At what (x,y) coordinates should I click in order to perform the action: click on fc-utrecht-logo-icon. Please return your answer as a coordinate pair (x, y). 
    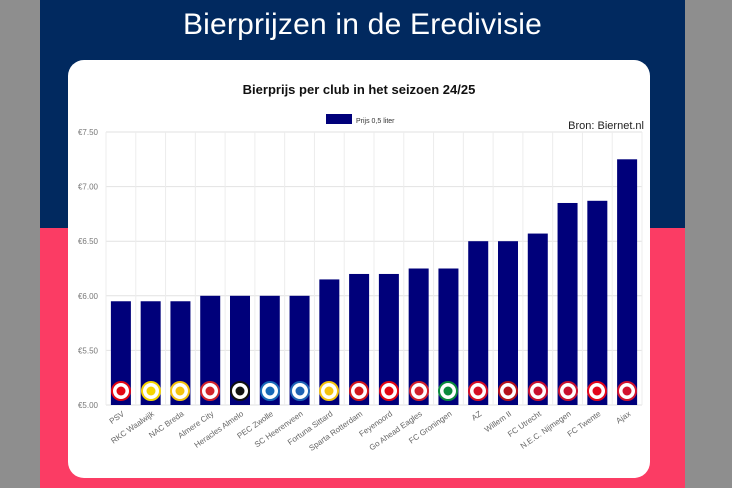
    Looking at the image, I should click on (537, 391).